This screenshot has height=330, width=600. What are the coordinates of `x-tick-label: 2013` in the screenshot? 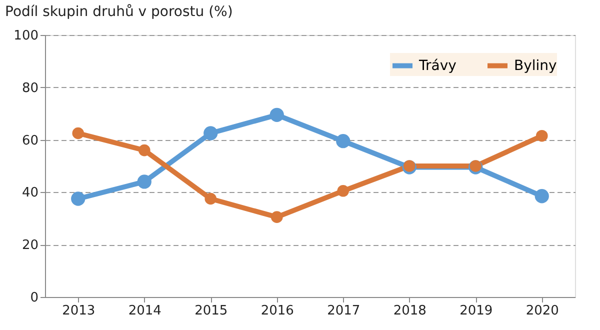 It's located at (79, 311).